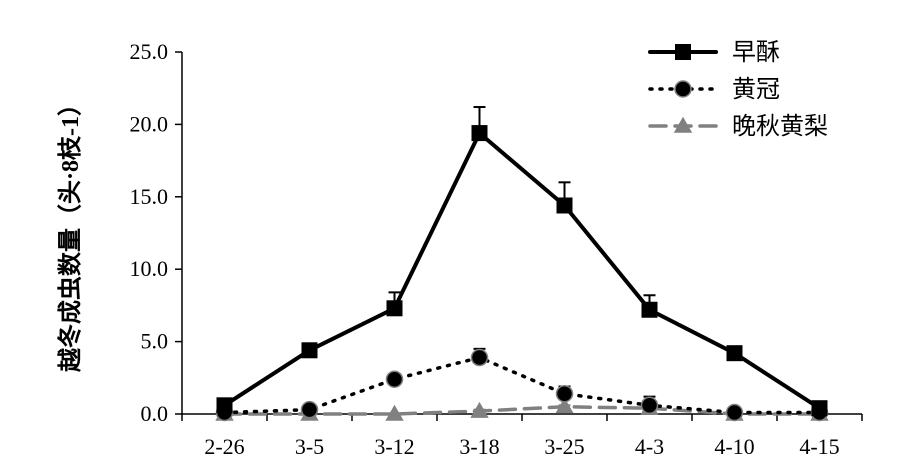 The height and width of the screenshot is (468, 915). I want to click on x-tick-label: 3-25, so click(564, 446).